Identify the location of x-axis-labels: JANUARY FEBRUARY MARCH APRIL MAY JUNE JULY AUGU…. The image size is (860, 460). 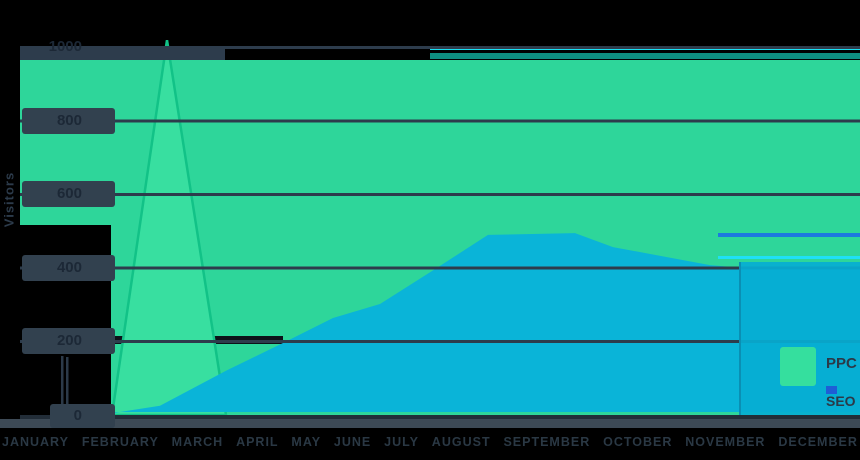
(430, 442).